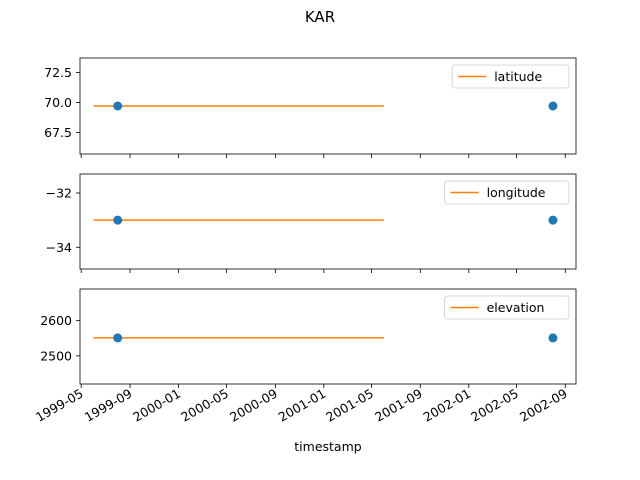  I want to click on x-tick-label: 2001-01, so click(302, 405).